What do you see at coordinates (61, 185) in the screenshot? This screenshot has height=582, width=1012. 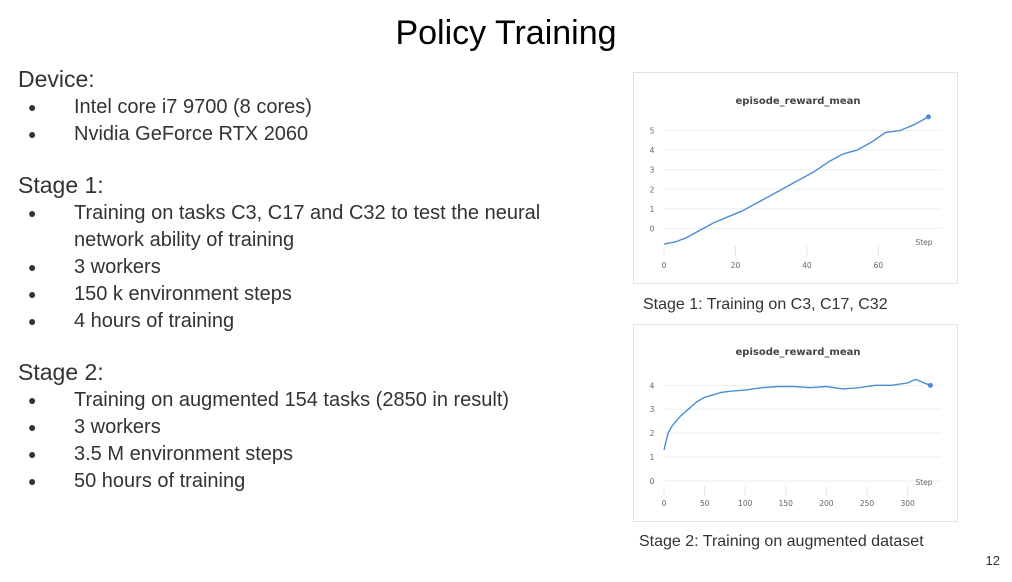 I see `section-heading: Stage 1:` at bounding box center [61, 185].